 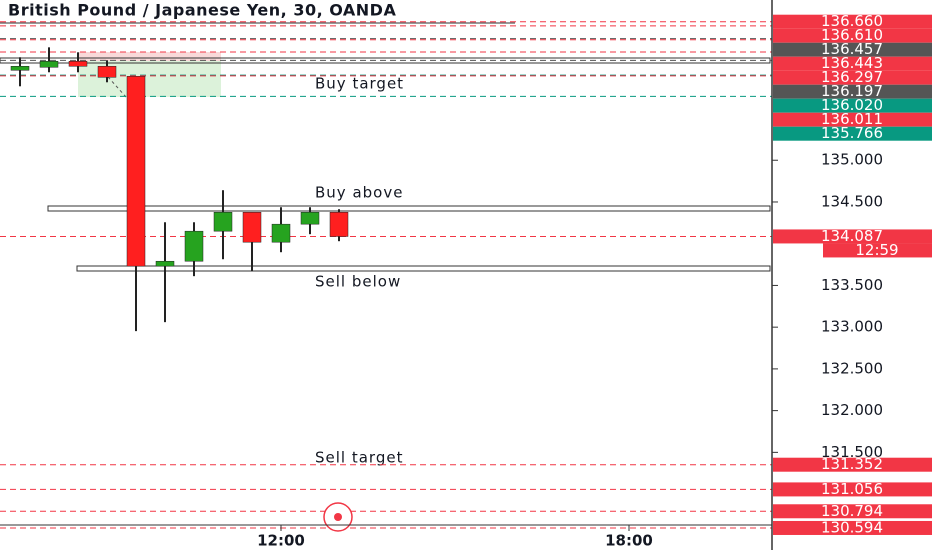 I want to click on price-tag-label: 136.011, so click(x=852, y=119).